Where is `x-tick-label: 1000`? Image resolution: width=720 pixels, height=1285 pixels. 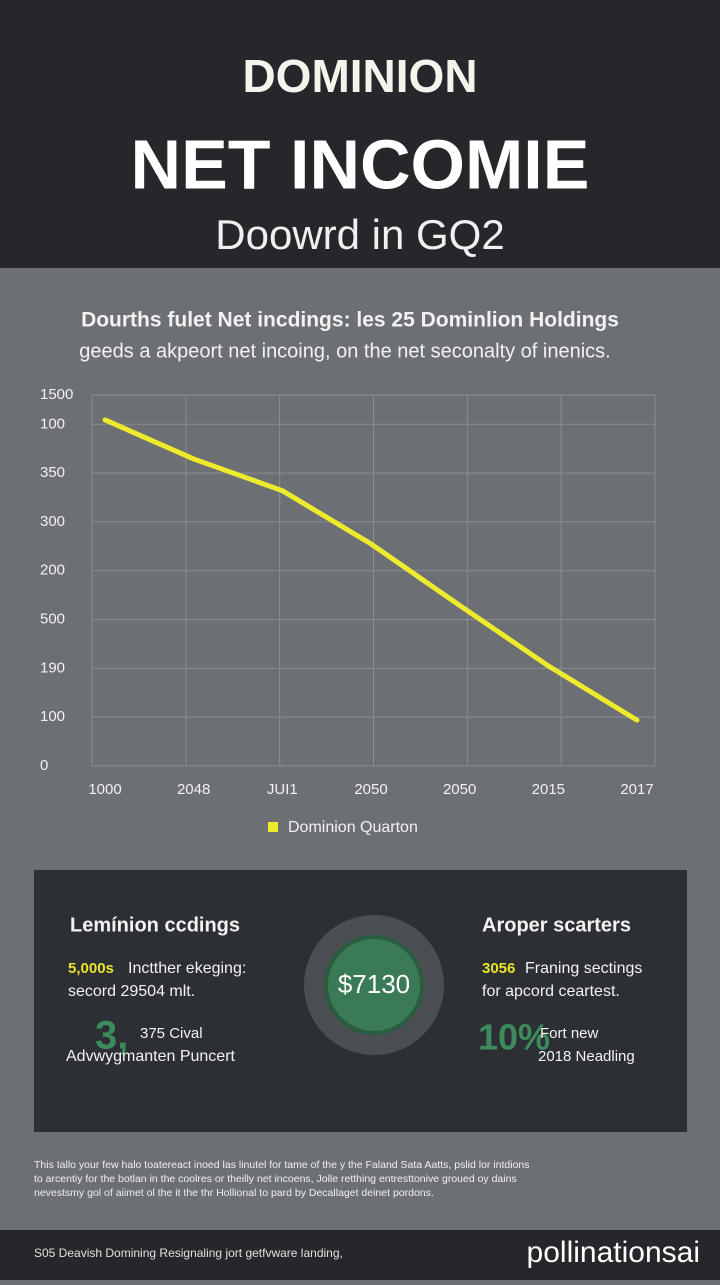 x-tick-label: 1000 is located at coordinates (104, 789).